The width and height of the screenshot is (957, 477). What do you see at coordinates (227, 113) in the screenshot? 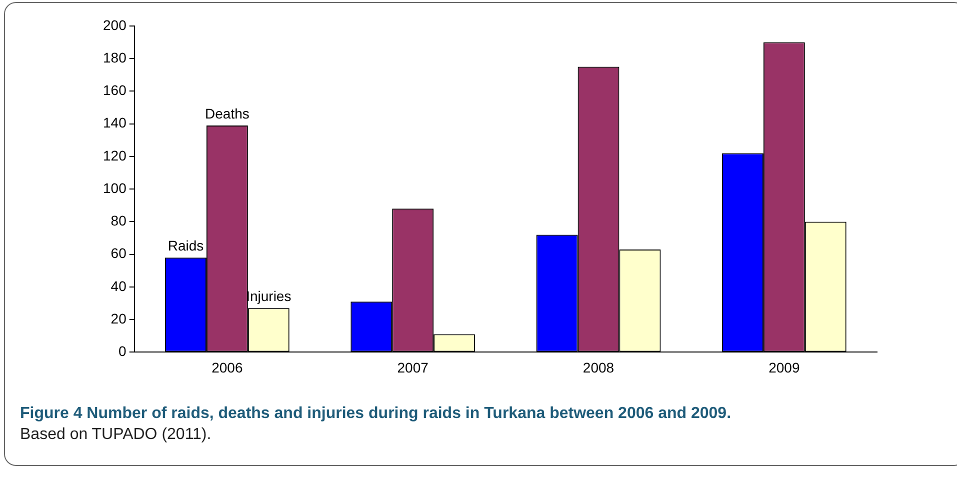
I see `series-label: Deaths` at bounding box center [227, 113].